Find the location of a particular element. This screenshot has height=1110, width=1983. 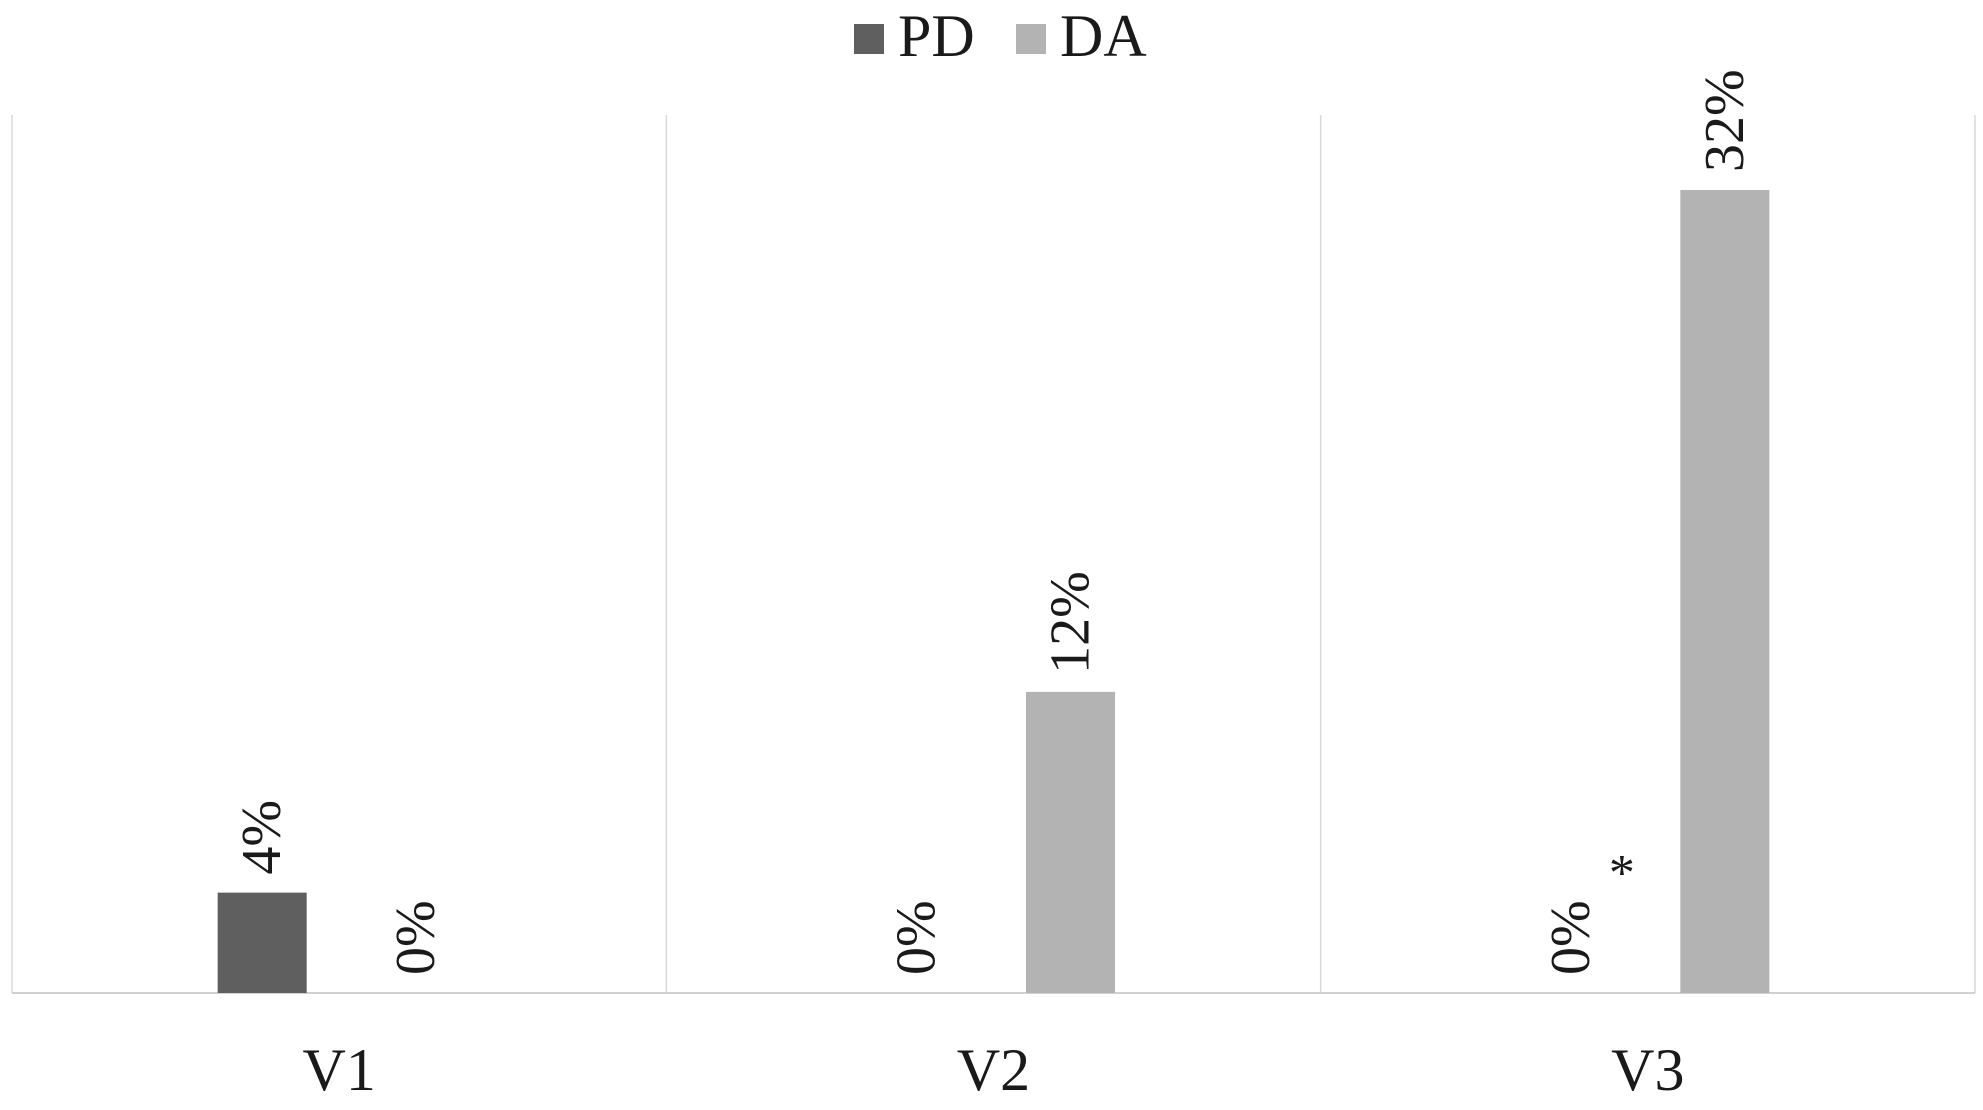

legend-label-da: DA is located at coordinates (1103, 36).